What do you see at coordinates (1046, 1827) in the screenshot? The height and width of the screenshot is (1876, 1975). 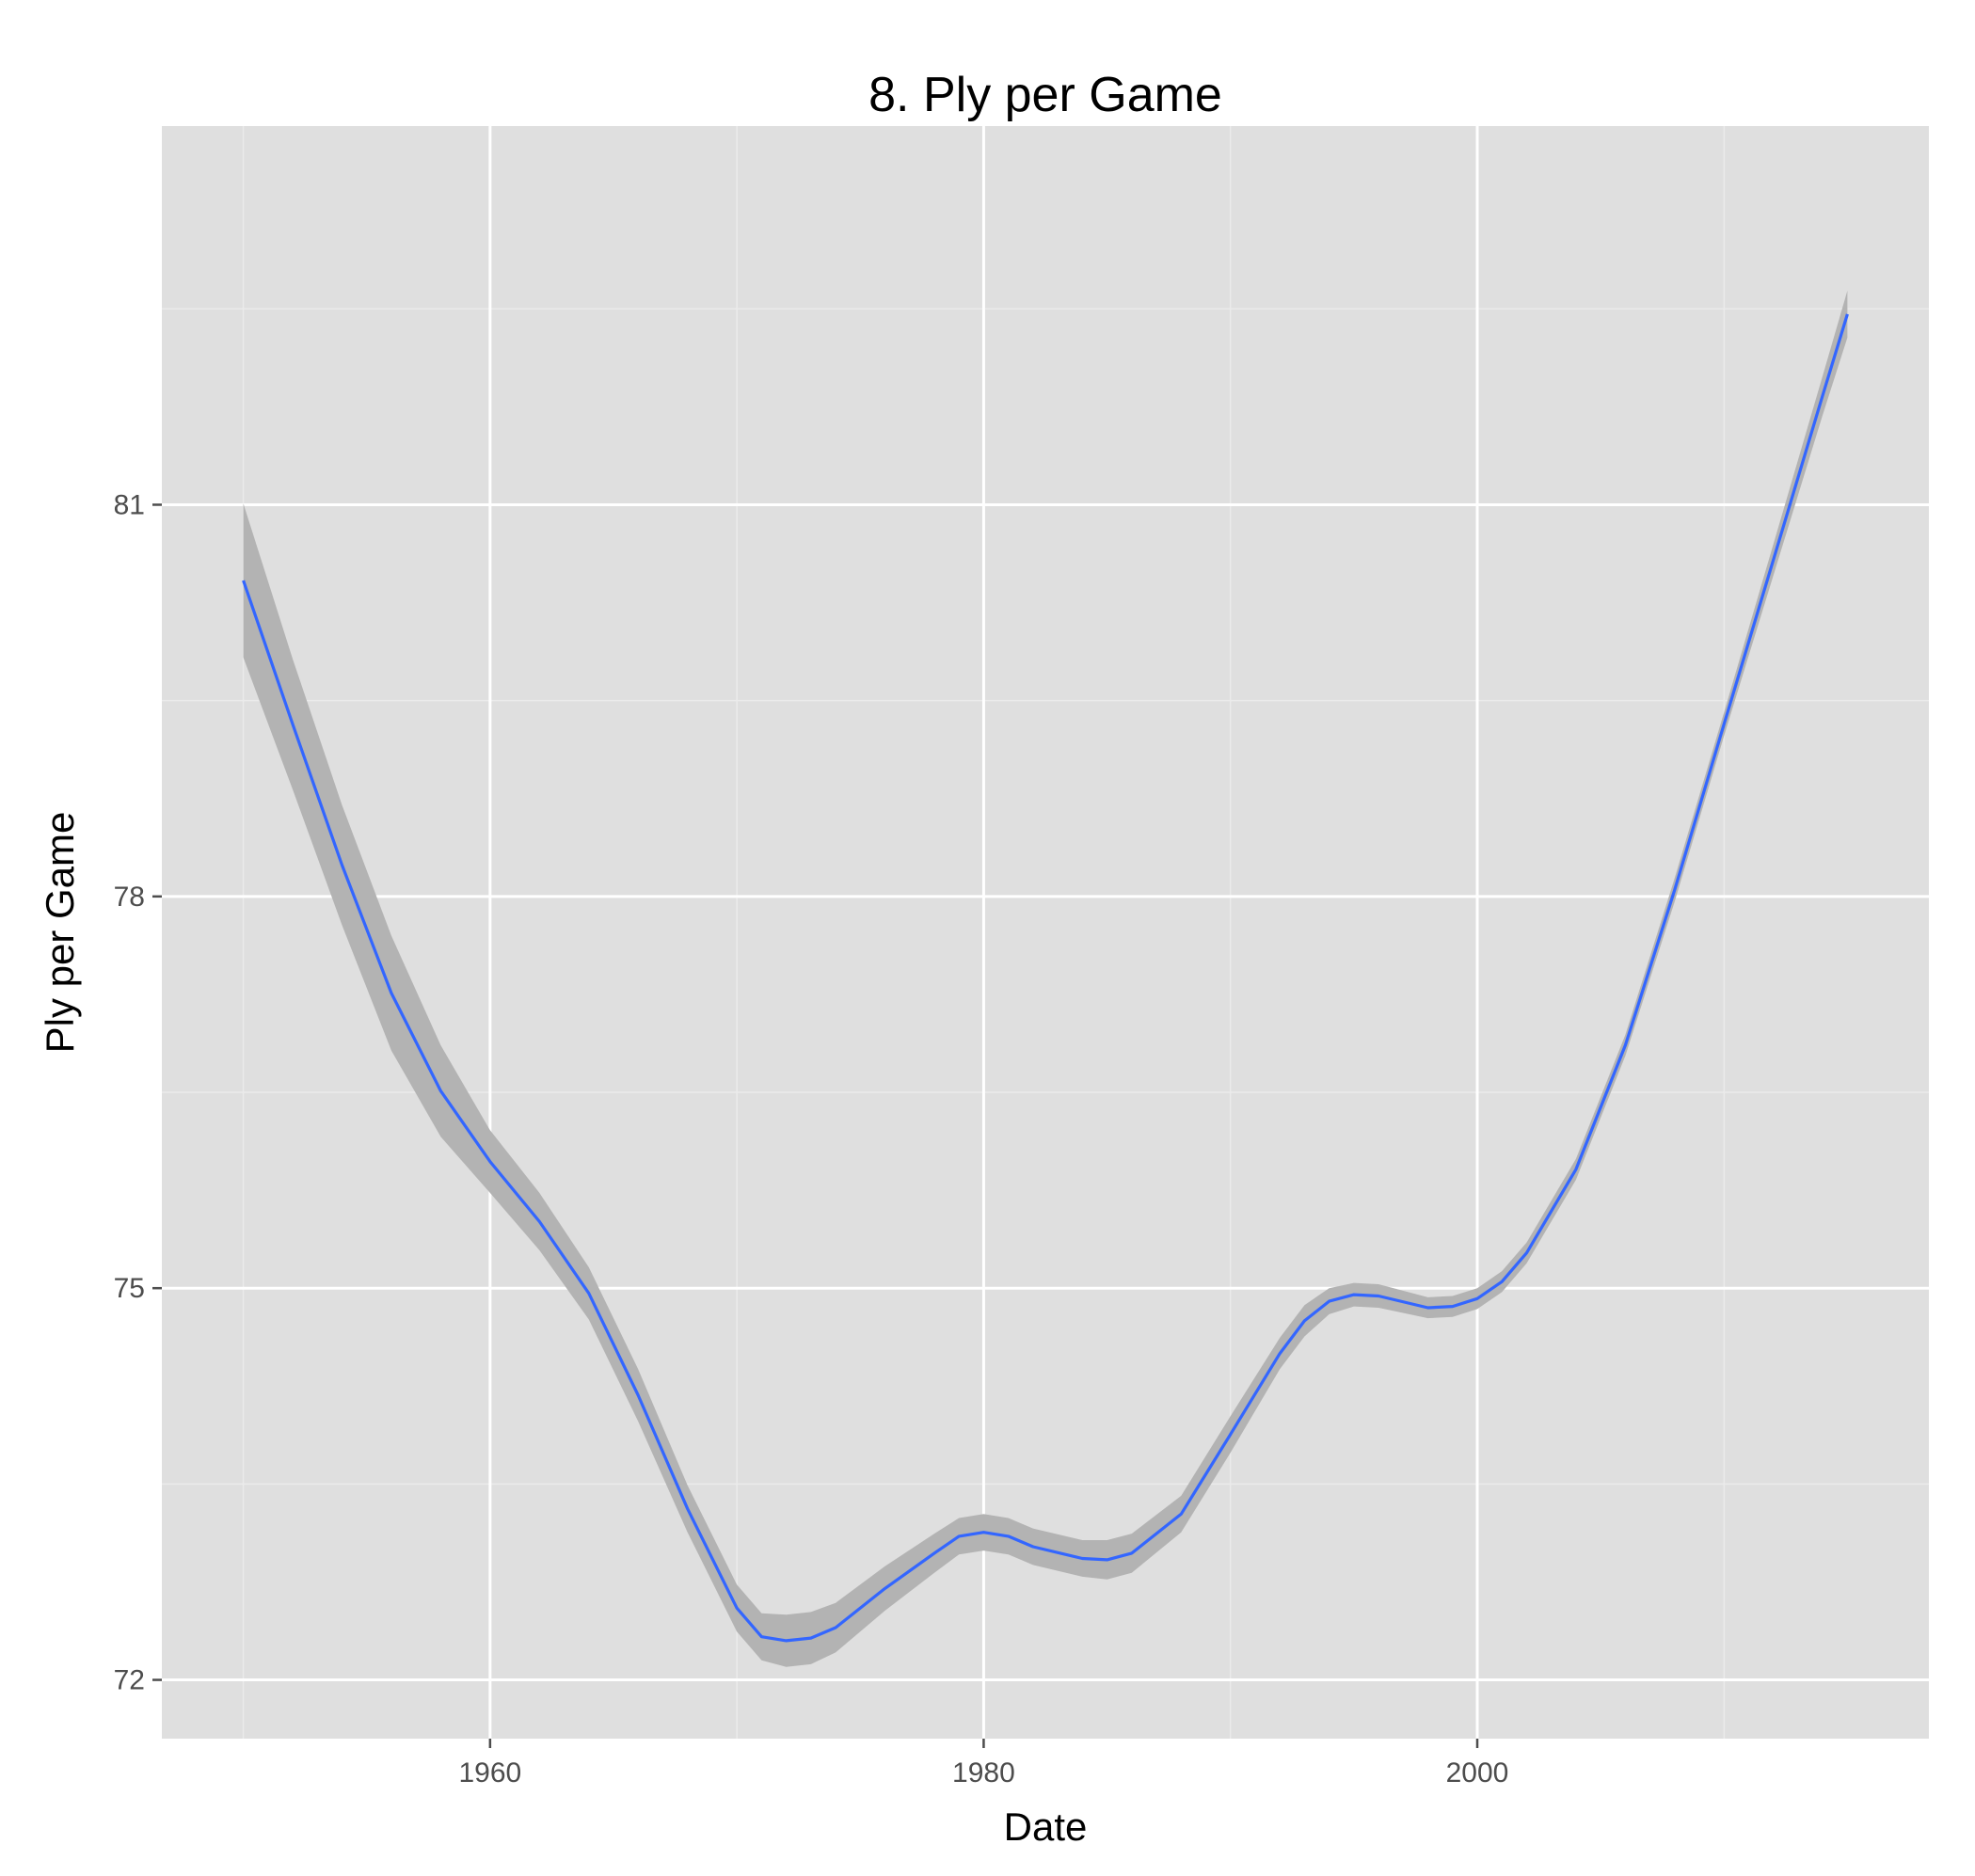 I see `x-axis-title: Date` at bounding box center [1046, 1827].